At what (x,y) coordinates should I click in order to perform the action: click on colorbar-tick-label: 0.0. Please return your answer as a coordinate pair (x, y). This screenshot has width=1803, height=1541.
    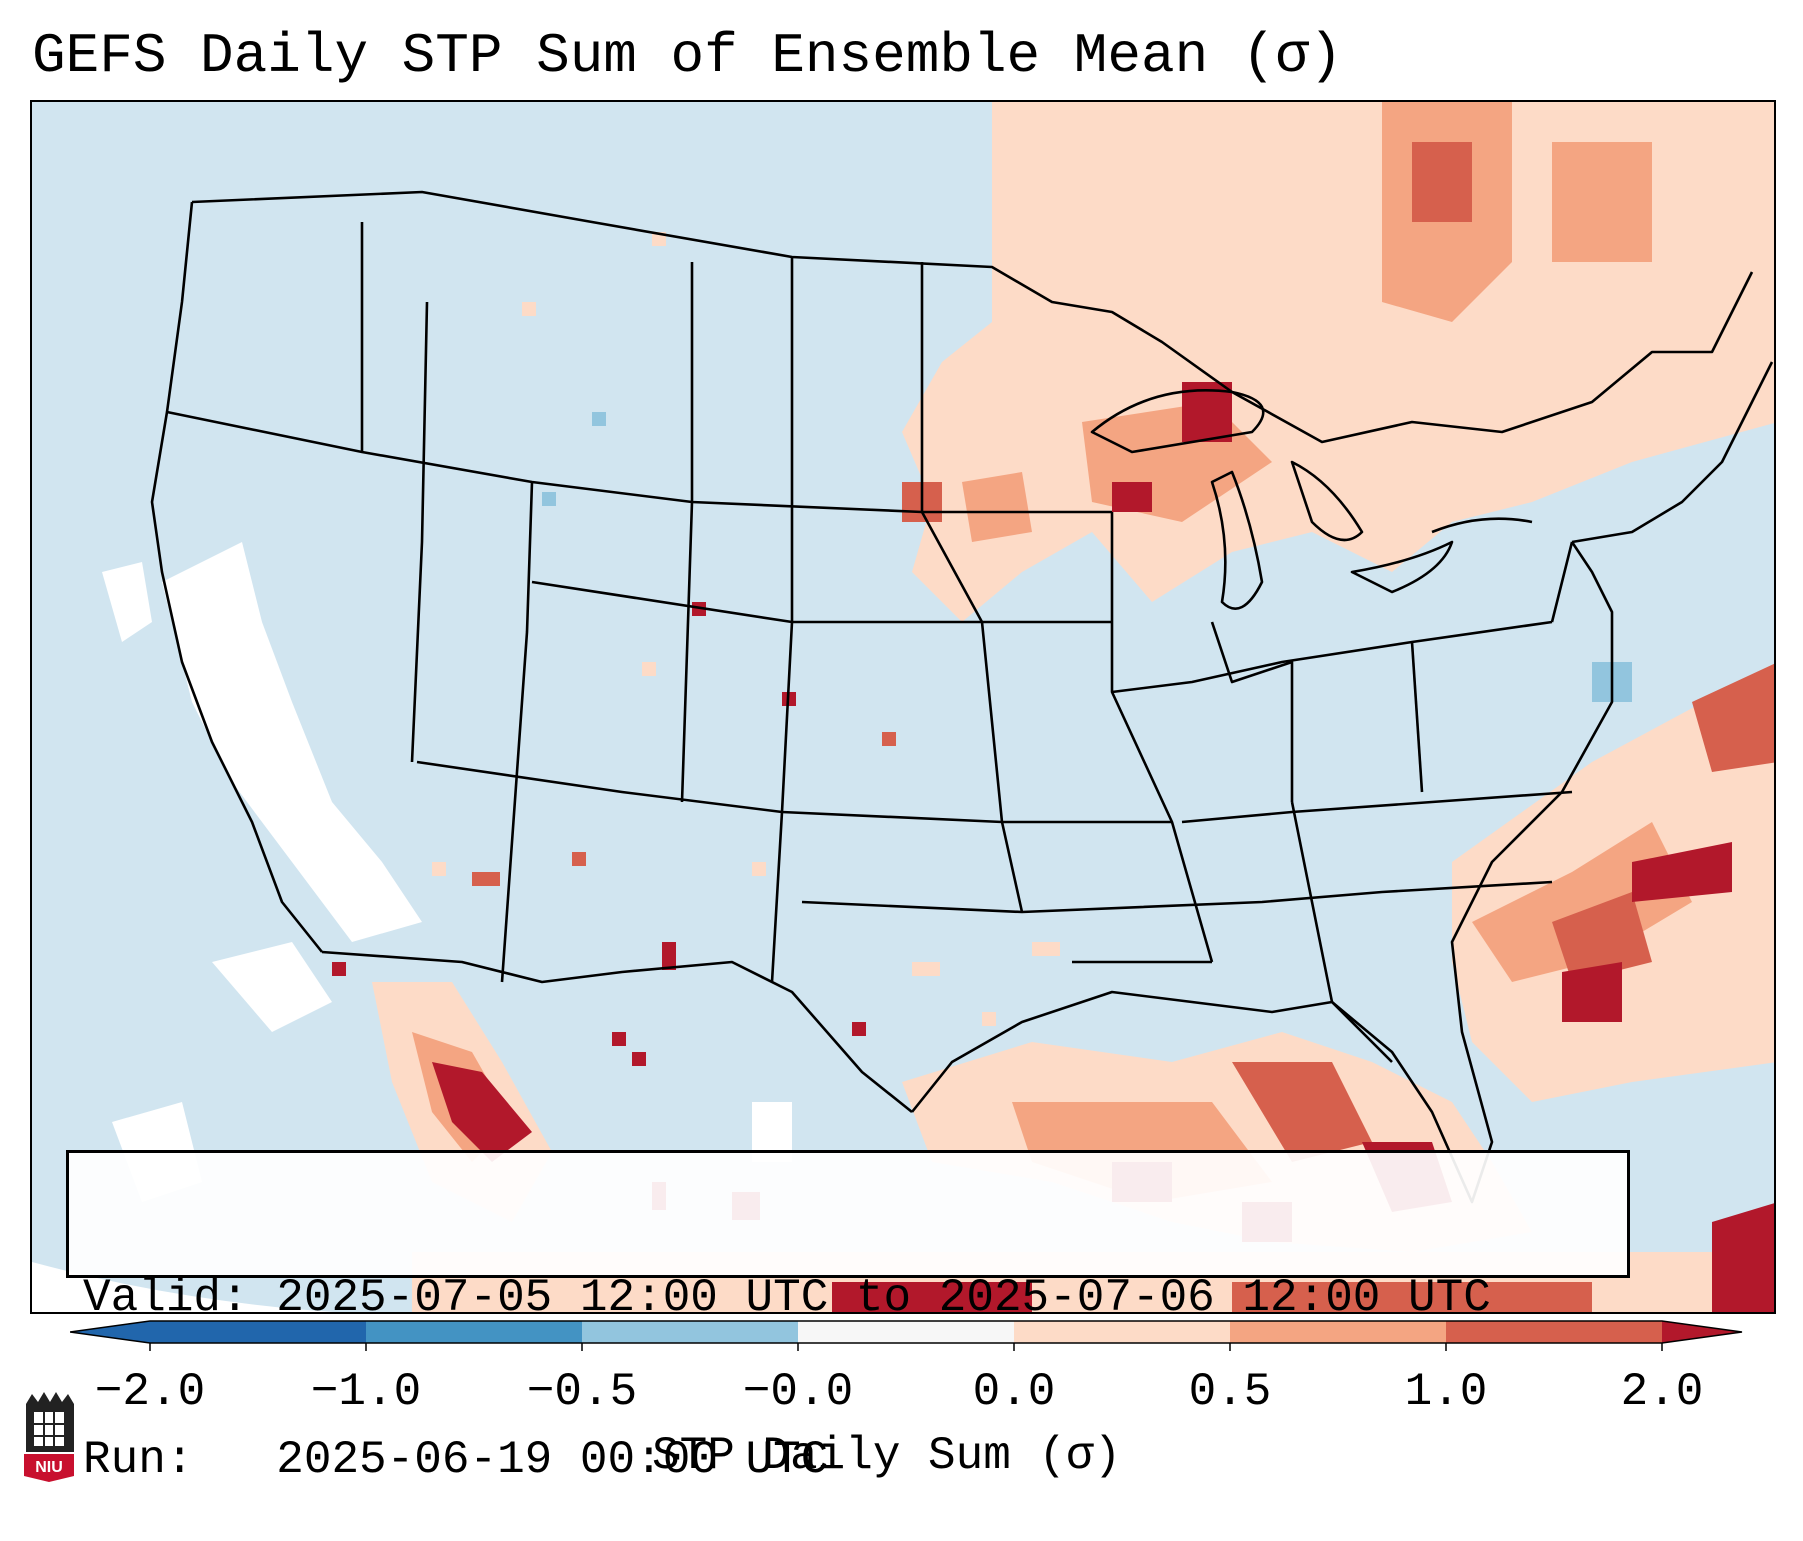
    Looking at the image, I should click on (1014, 1392).